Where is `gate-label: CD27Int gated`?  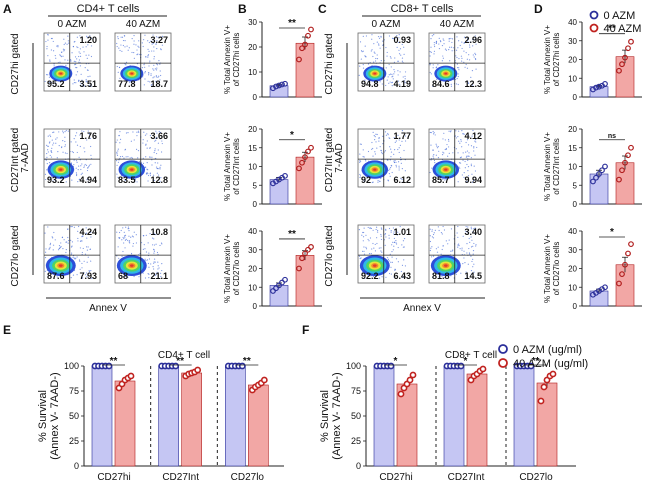 gate-label: CD27Int gated is located at coordinates (329, 160).